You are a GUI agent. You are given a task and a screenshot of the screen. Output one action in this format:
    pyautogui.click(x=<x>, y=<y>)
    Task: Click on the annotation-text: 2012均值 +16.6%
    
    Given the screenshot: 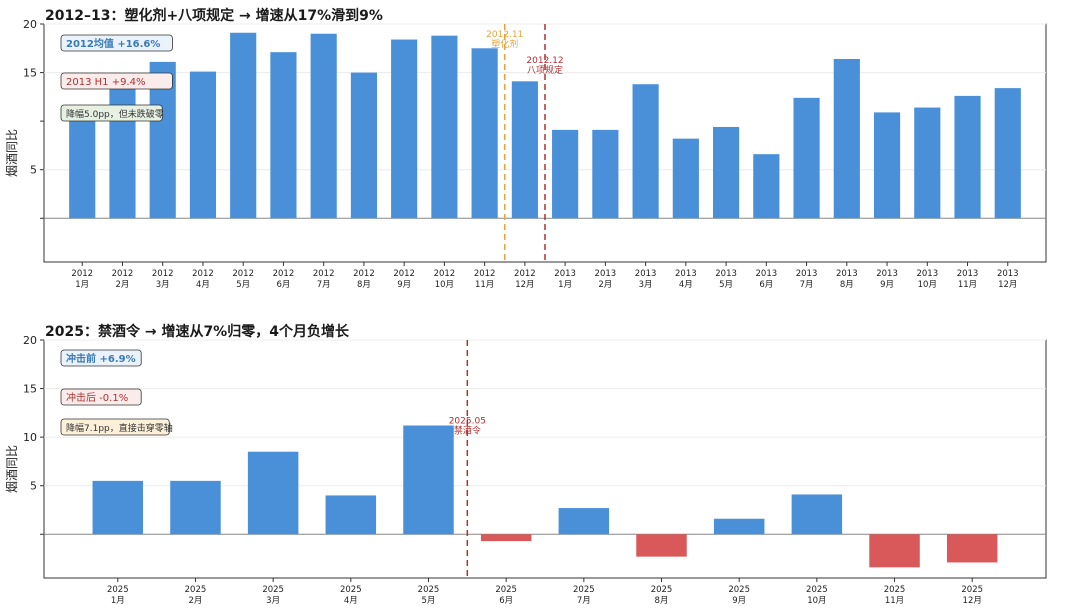 What is the action you would take?
    pyautogui.click(x=113, y=43)
    